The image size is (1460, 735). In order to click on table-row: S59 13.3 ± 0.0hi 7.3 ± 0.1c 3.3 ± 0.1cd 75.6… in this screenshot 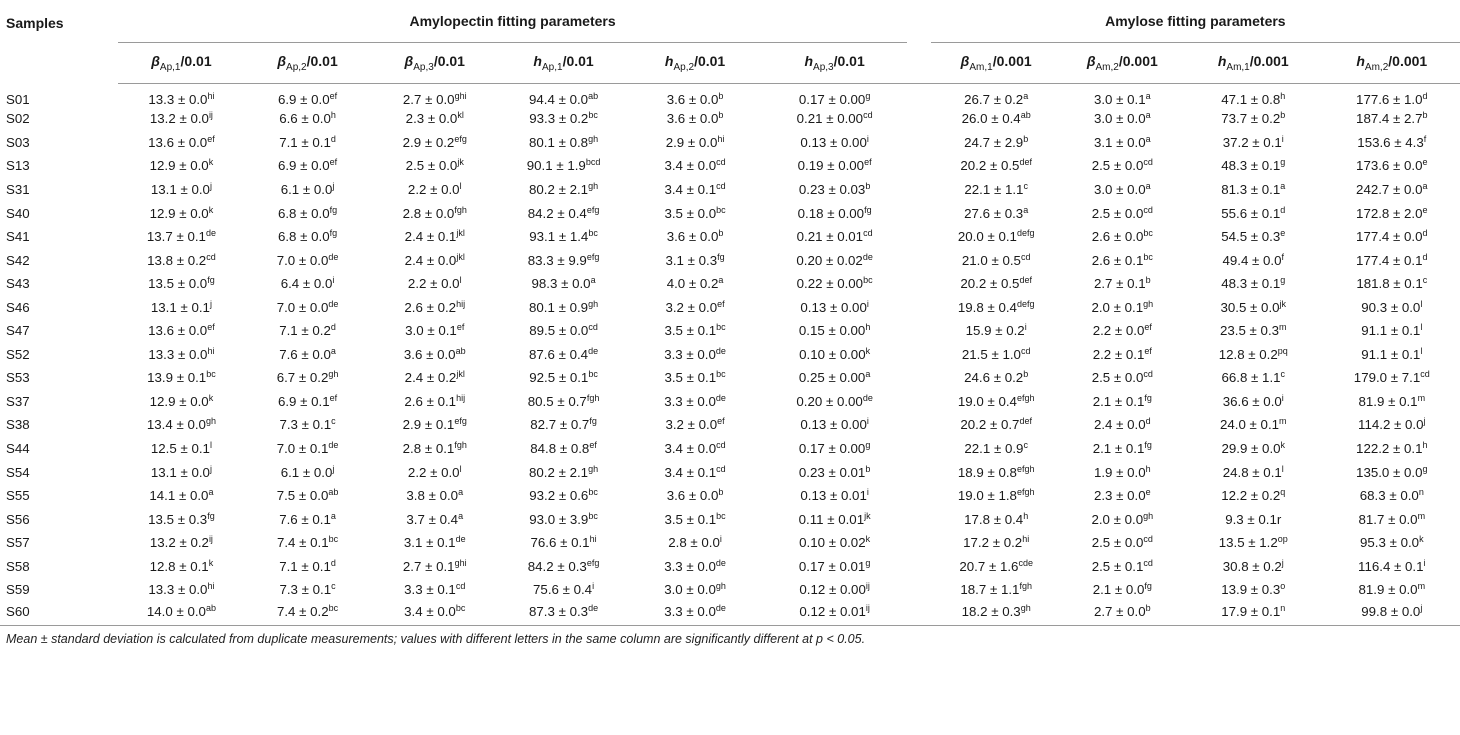, I will do `click(730, 590)`.